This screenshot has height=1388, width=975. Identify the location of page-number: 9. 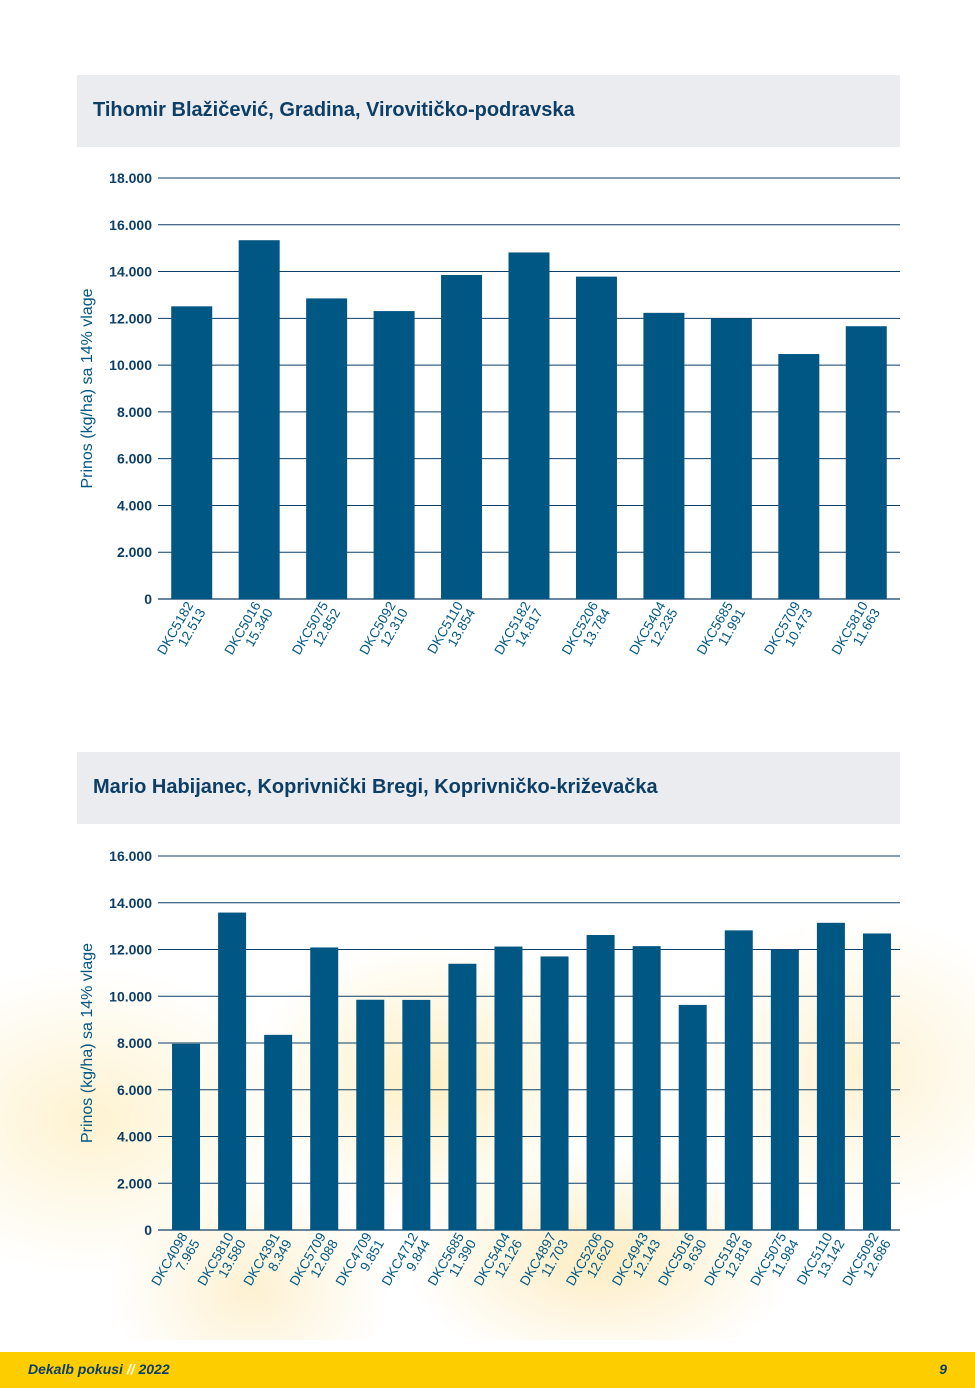
(943, 1369).